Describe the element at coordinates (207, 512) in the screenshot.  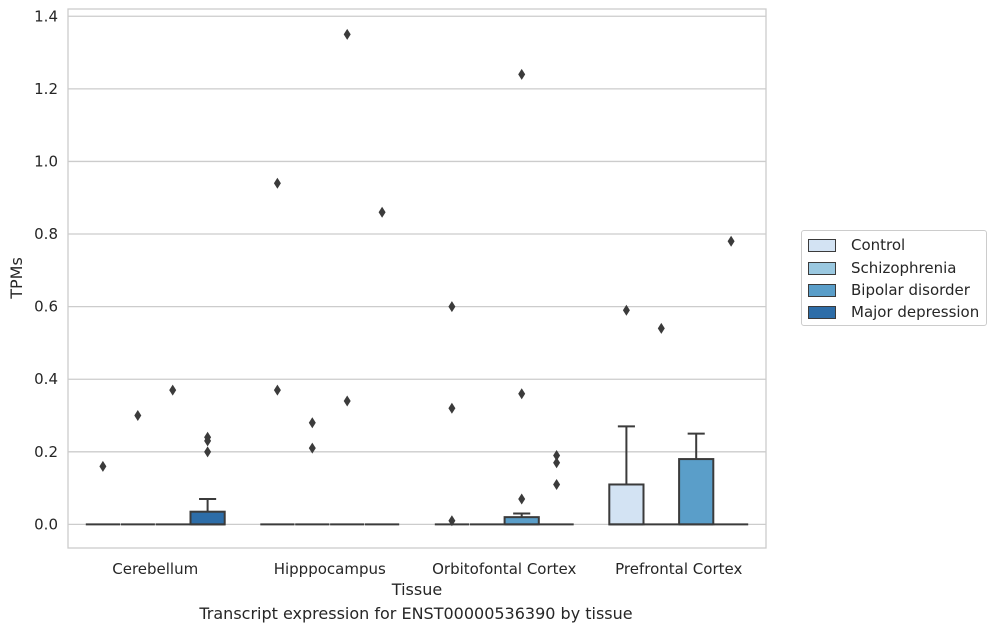
I see `box-major-depression-cerebellum` at that location.